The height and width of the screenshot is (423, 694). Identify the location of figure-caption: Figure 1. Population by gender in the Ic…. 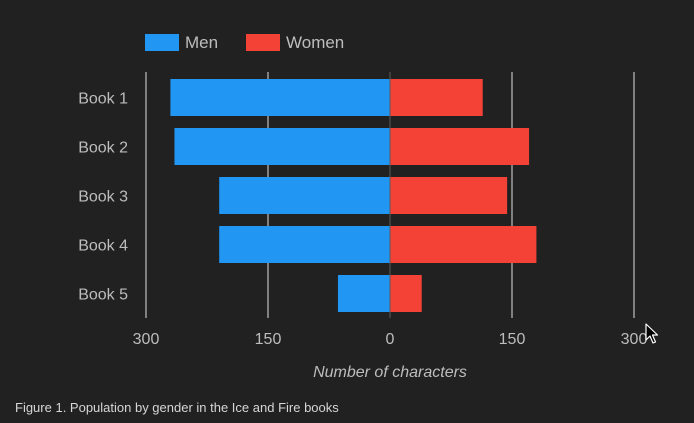
(177, 407).